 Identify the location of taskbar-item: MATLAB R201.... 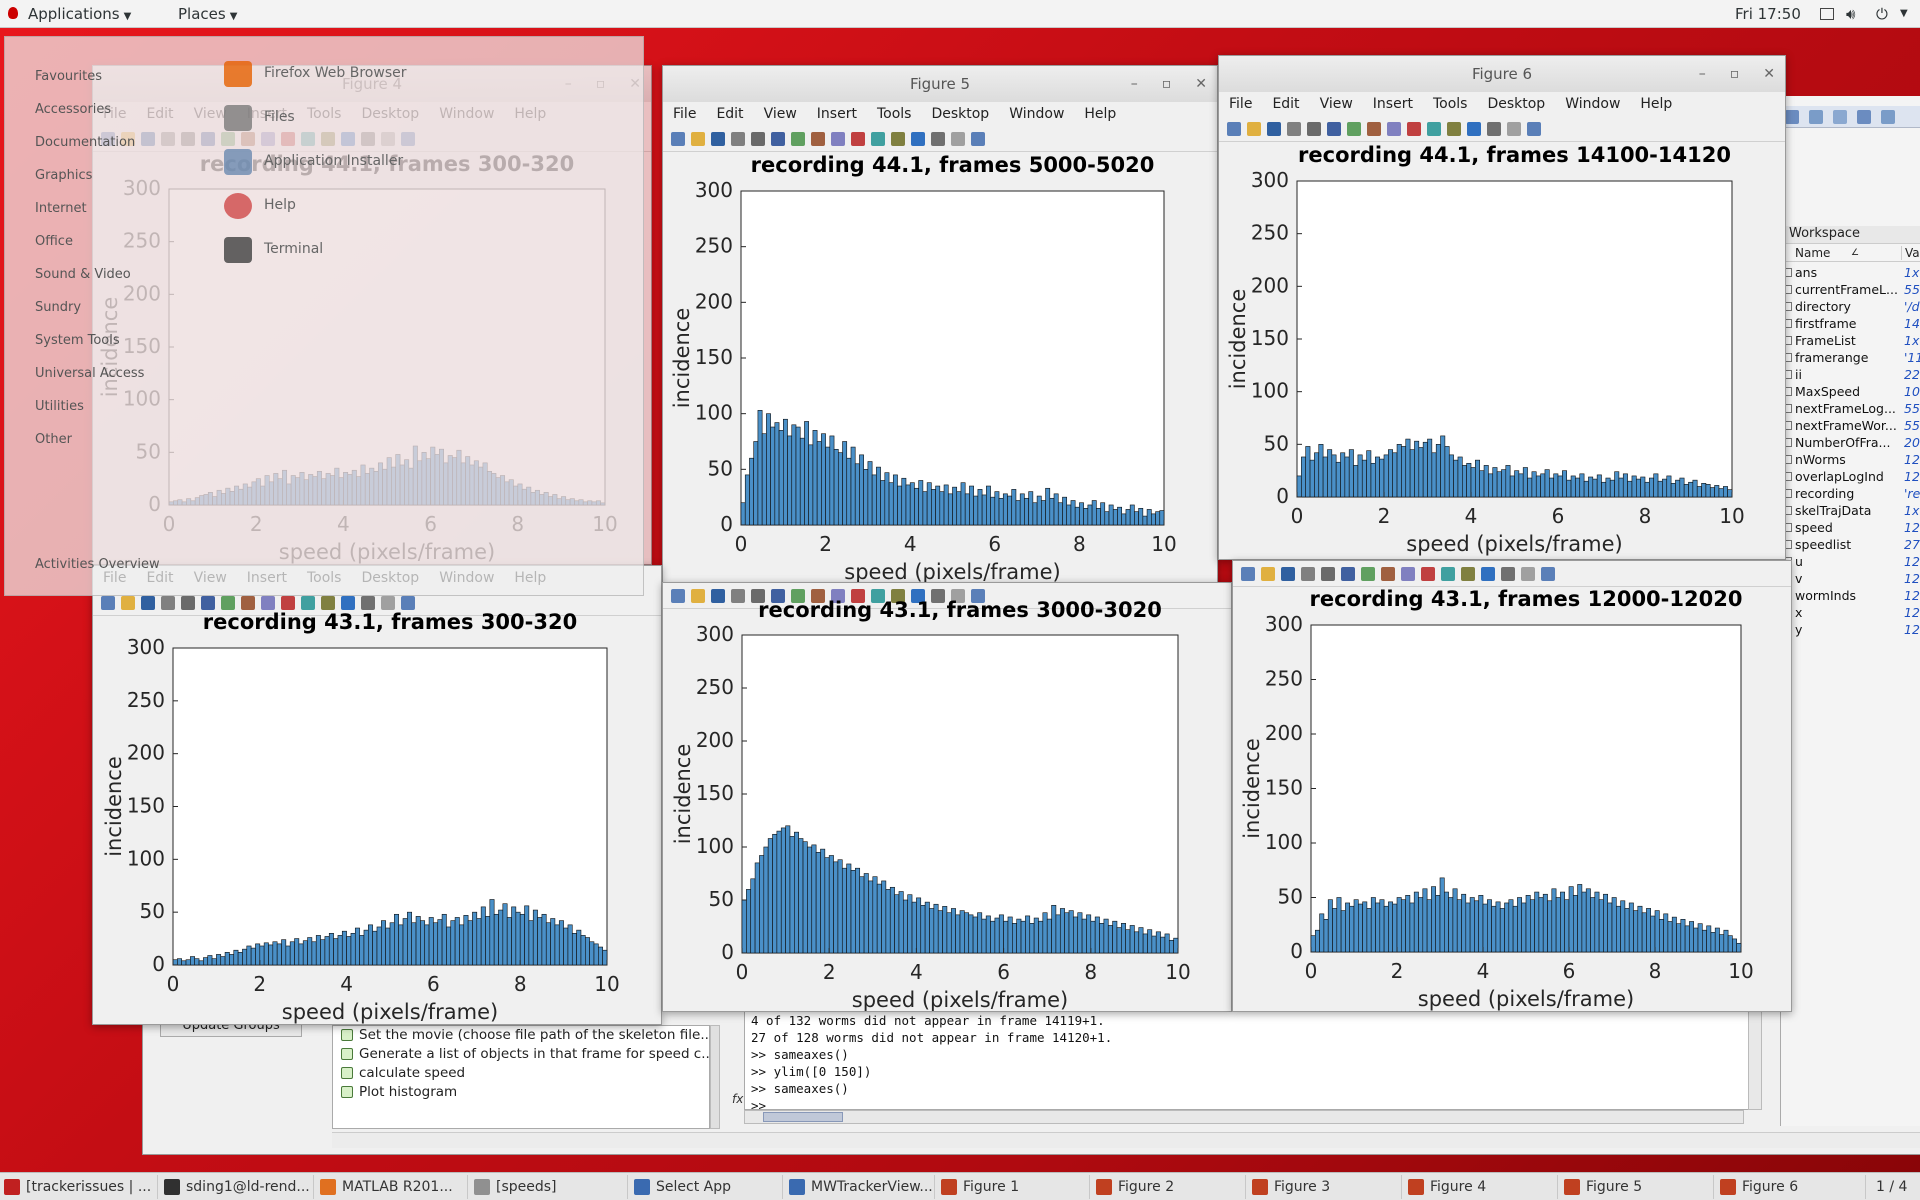
(392, 1187).